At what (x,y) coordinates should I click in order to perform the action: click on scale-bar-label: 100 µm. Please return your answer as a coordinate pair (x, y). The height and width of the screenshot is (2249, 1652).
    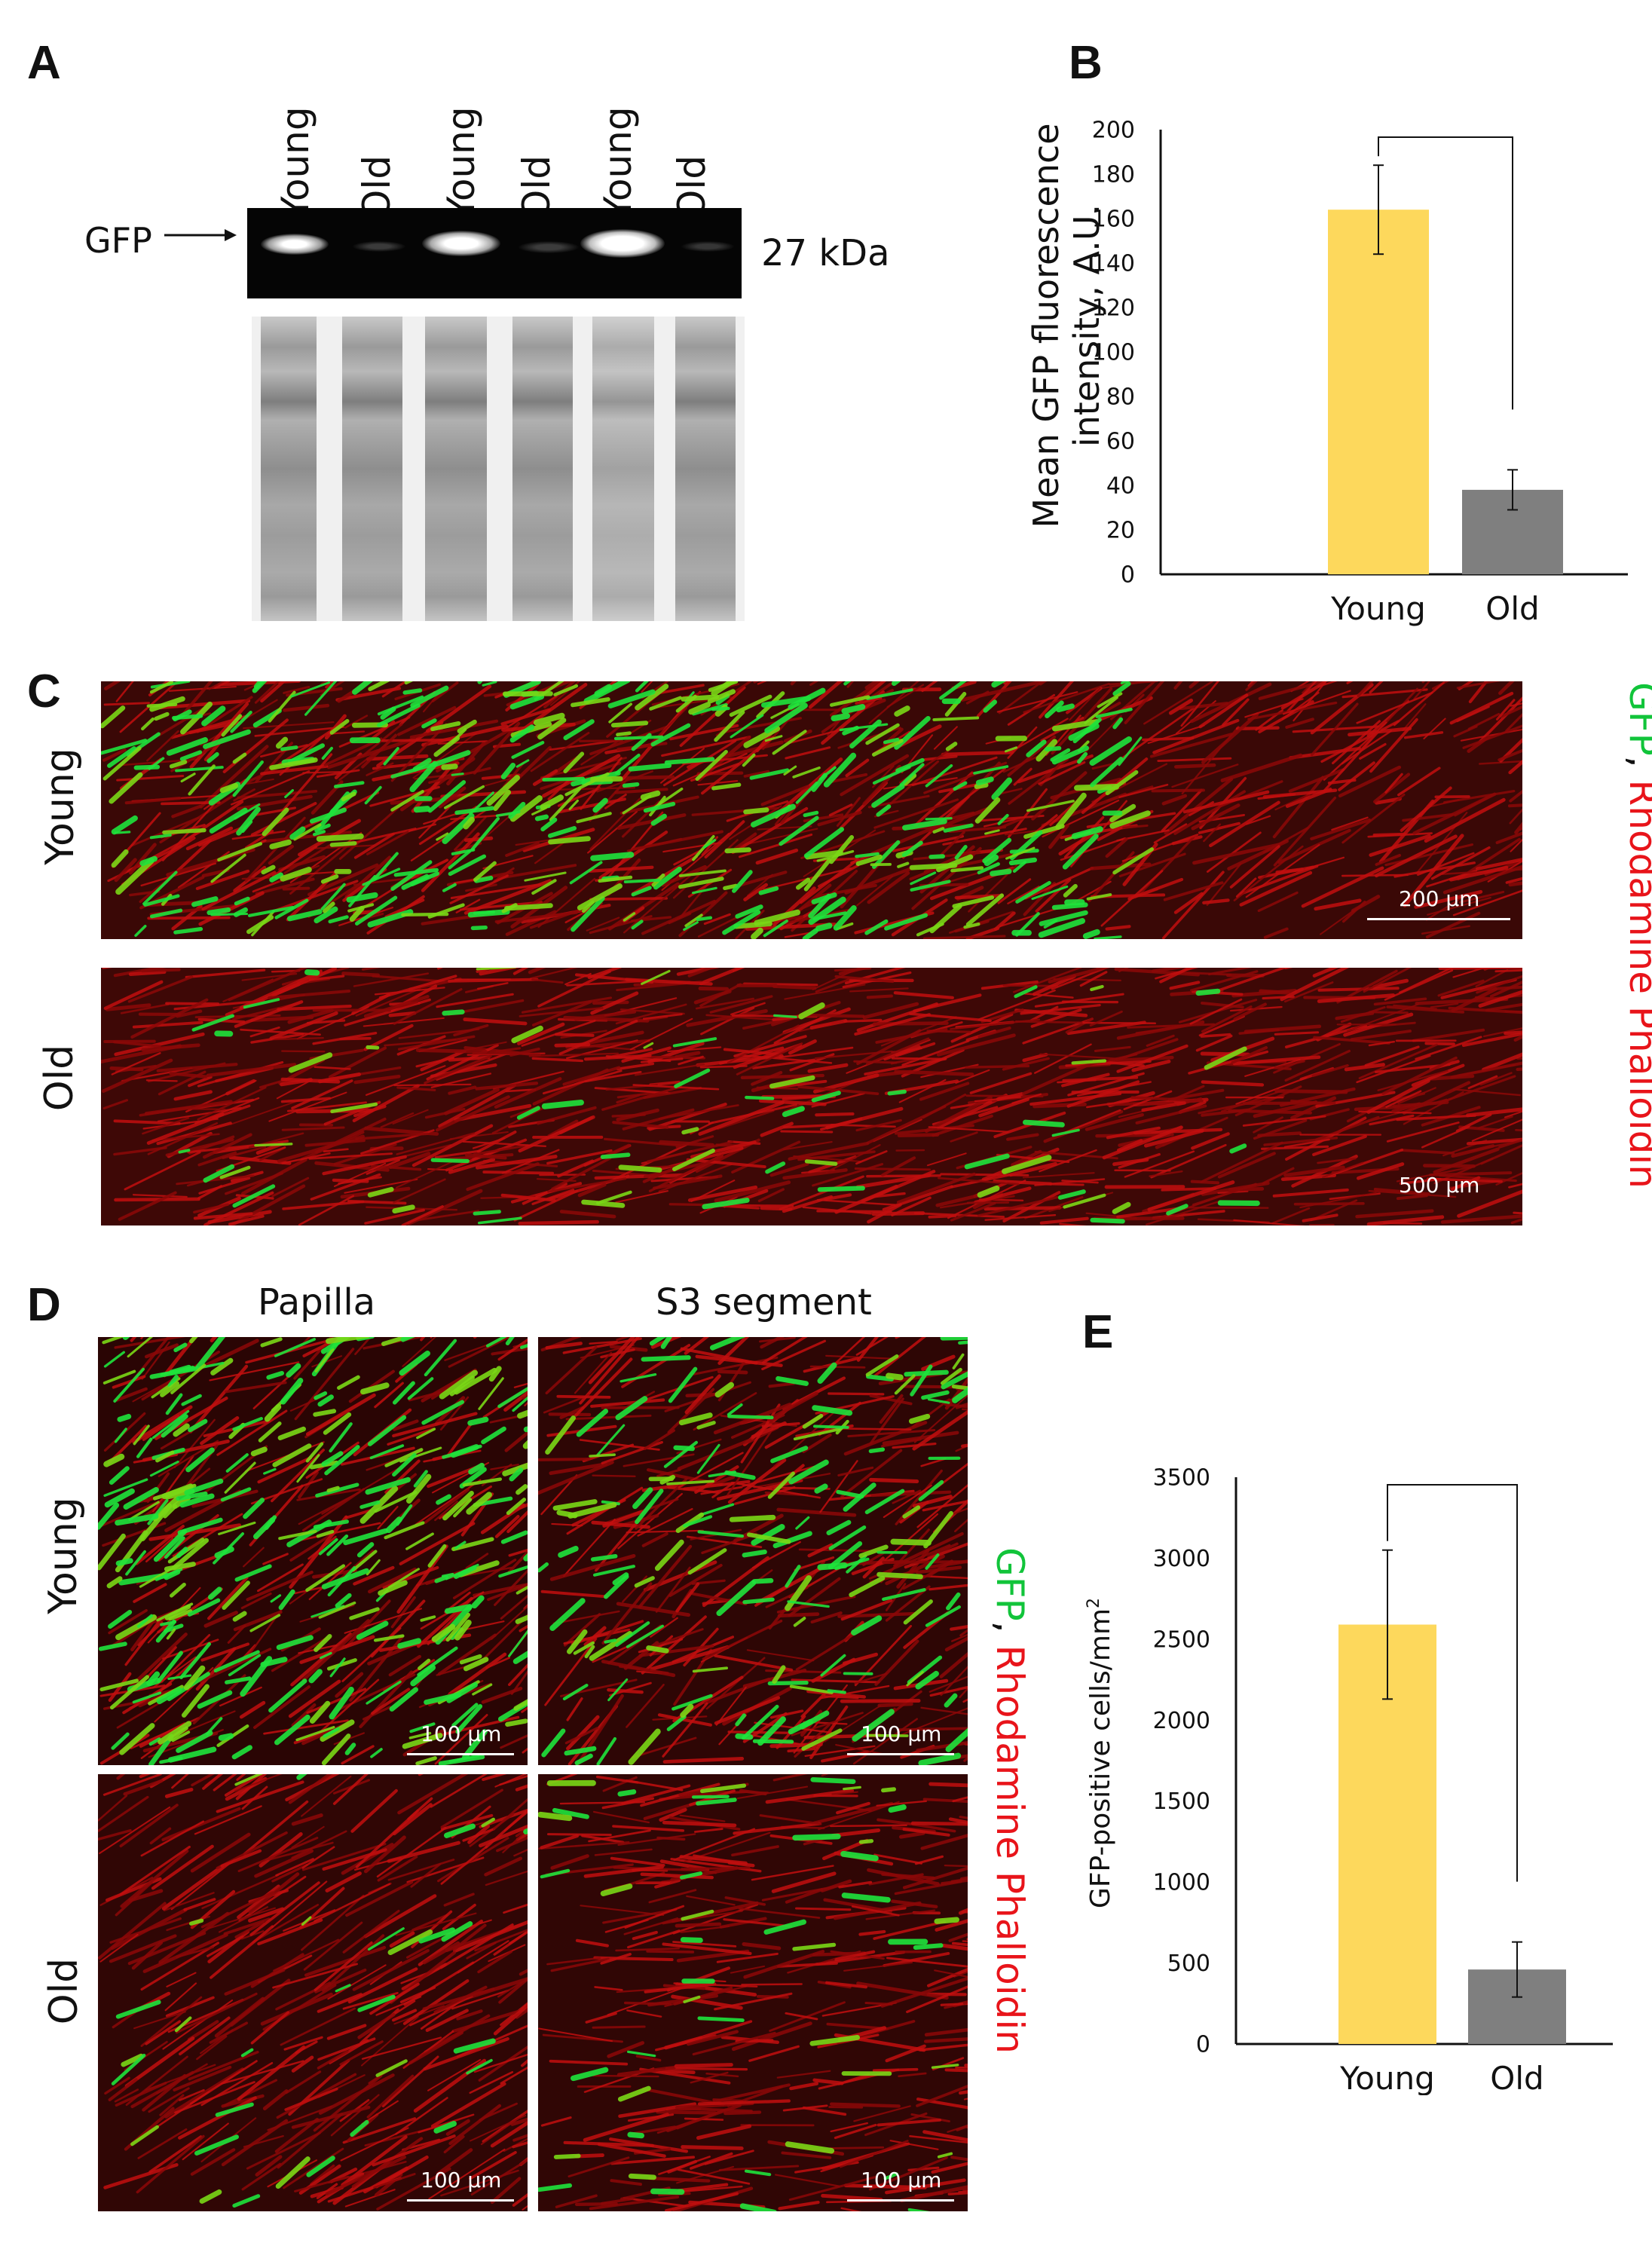
    Looking at the image, I should click on (462, 2180).